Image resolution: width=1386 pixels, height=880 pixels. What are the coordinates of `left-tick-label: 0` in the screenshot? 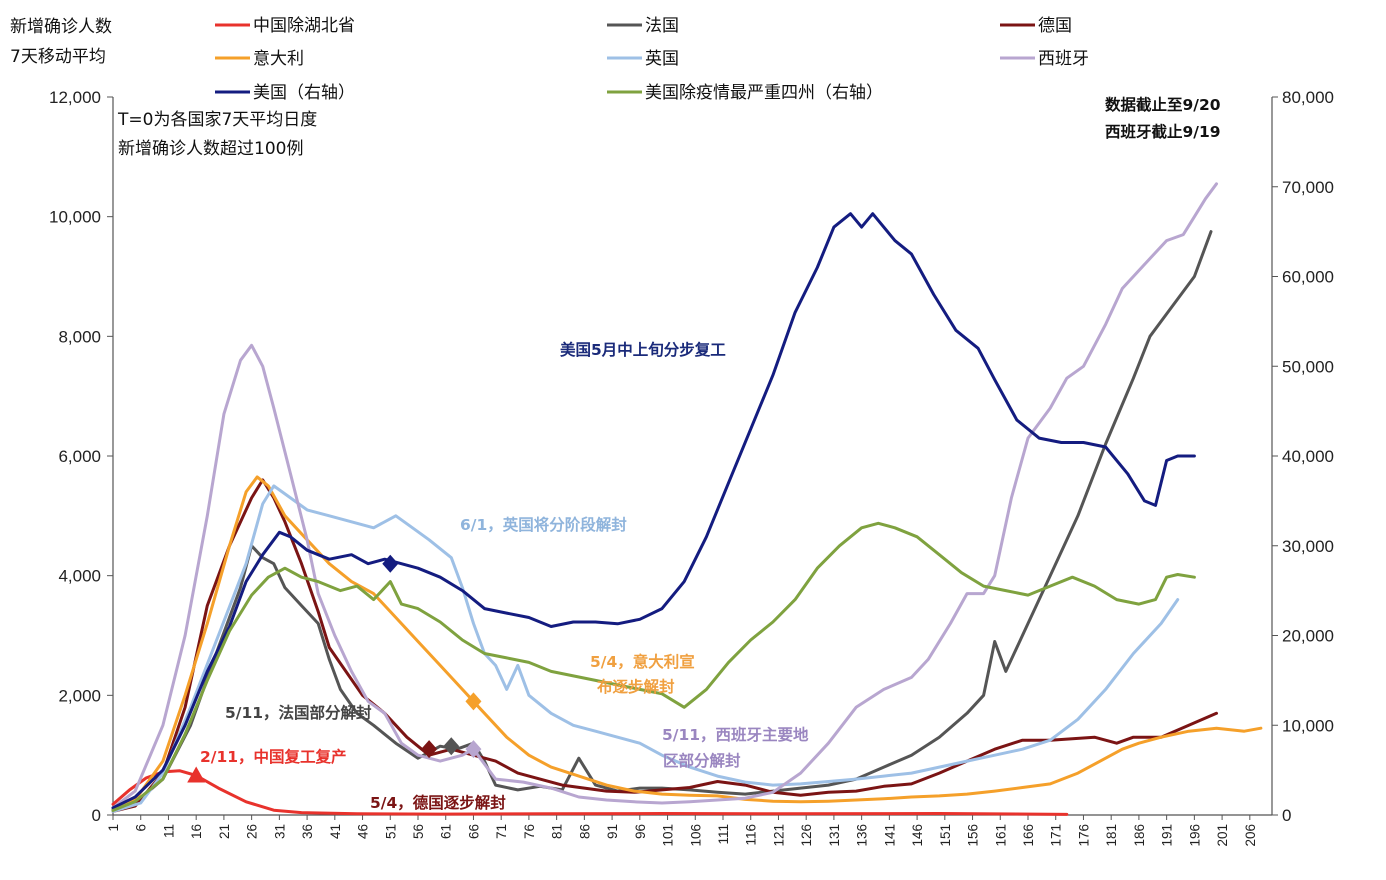 It's located at (96, 815).